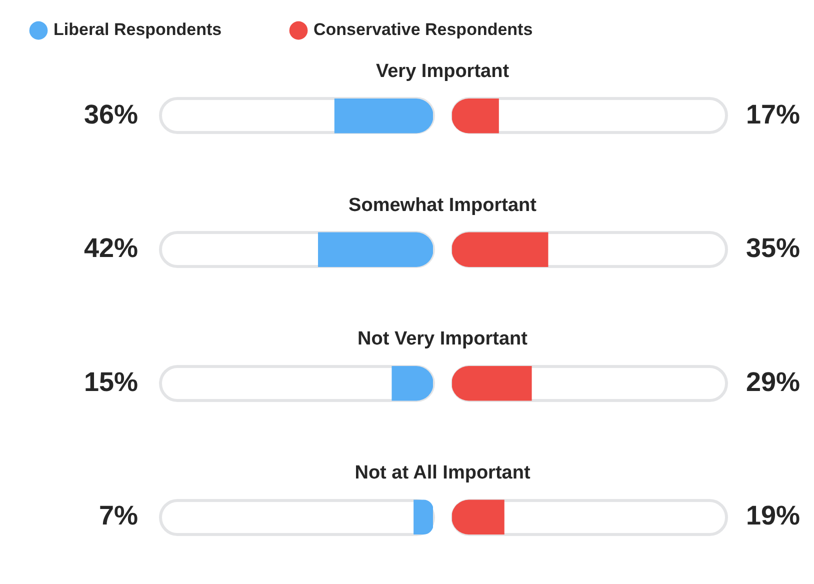 Image resolution: width=814 pixels, height=584 pixels. Describe the element at coordinates (443, 205) in the screenshot. I see `y-tick-label: Somewhat Important` at that location.